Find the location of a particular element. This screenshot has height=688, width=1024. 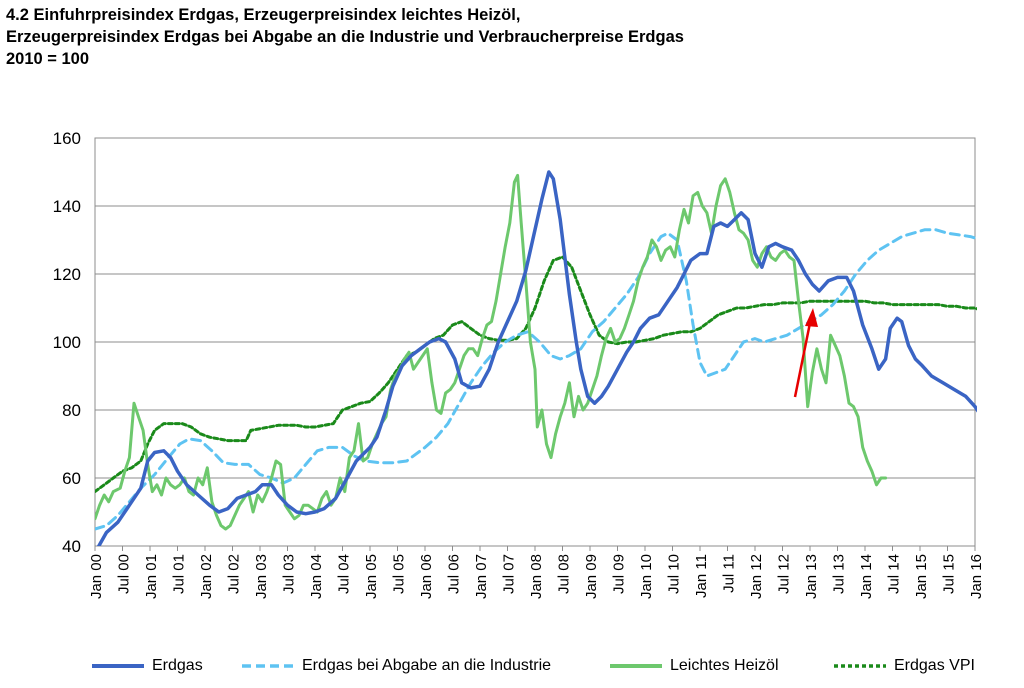

x-tick-label: Jul 04 is located at coordinates (344, 574).